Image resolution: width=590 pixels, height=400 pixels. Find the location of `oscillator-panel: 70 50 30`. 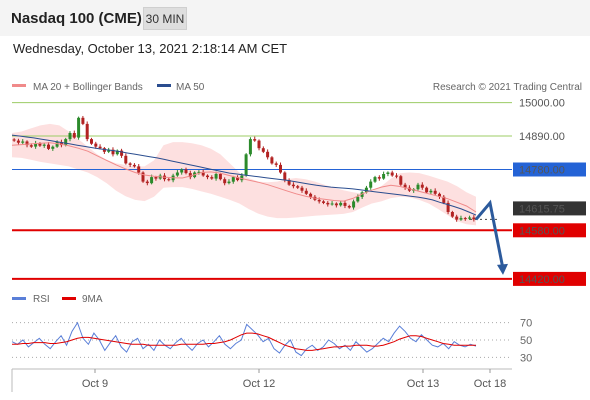

oscillator-panel: 70 50 30 is located at coordinates (271, 341).